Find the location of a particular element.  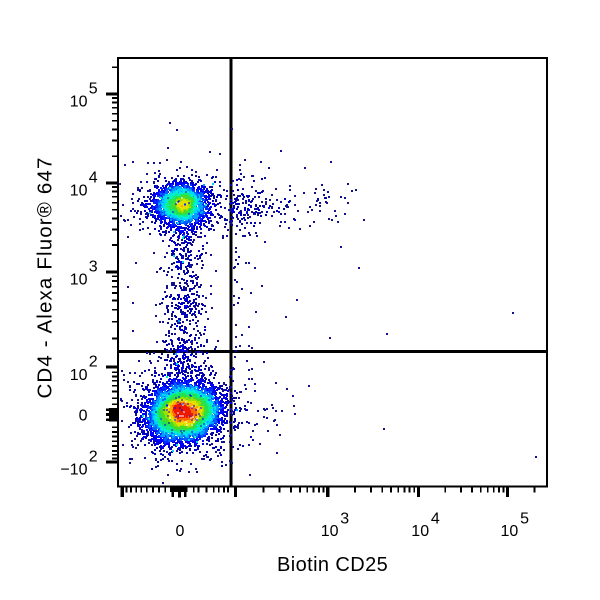

svg-text: Biotin CD25 is located at coordinates (332, 565).